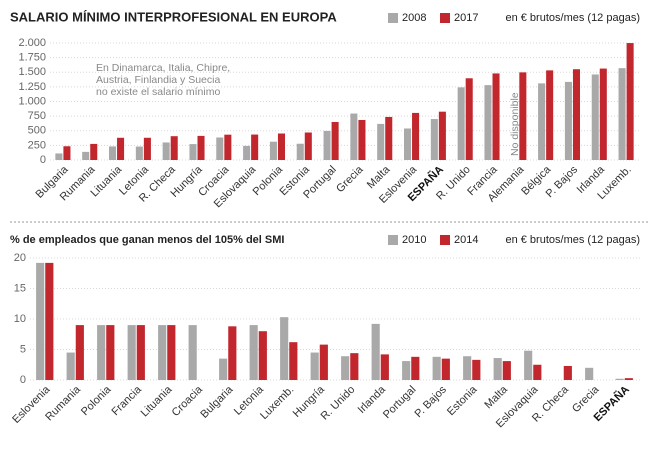 The width and height of the screenshot is (660, 450). What do you see at coordinates (277, 403) in the screenshot?
I see `x-tick-label: Luxemb.` at bounding box center [277, 403].